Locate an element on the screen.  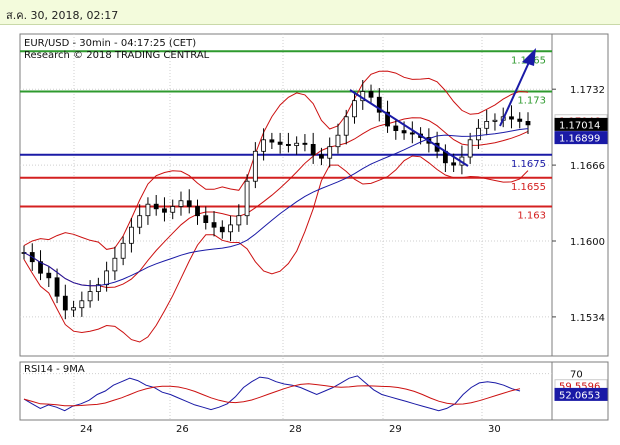
level-label: 1.163 is located at coordinates (531, 216).